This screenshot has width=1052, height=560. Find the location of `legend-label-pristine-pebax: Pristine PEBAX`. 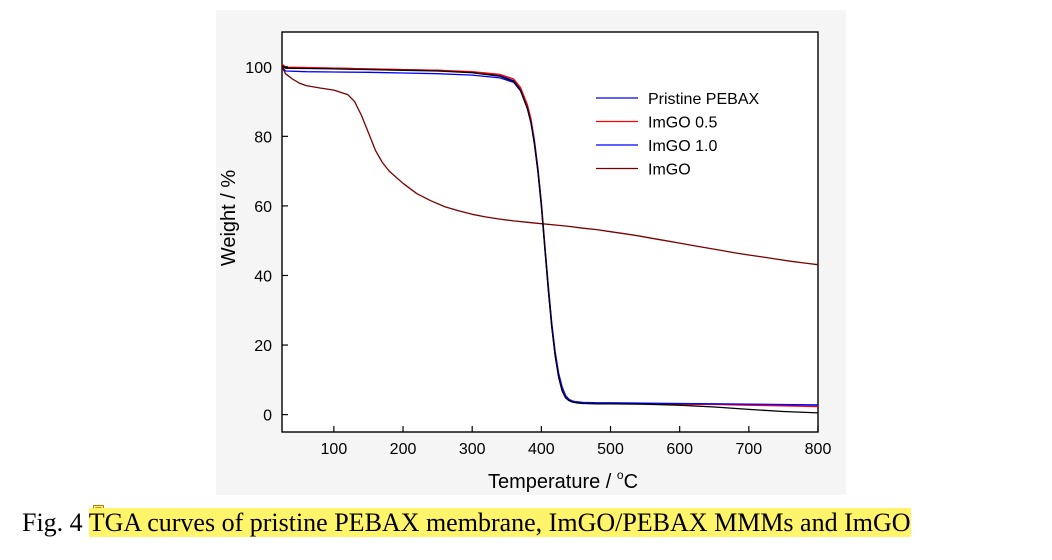

legend-label-pristine-pebax: Pristine PEBAX is located at coordinates (703, 99).